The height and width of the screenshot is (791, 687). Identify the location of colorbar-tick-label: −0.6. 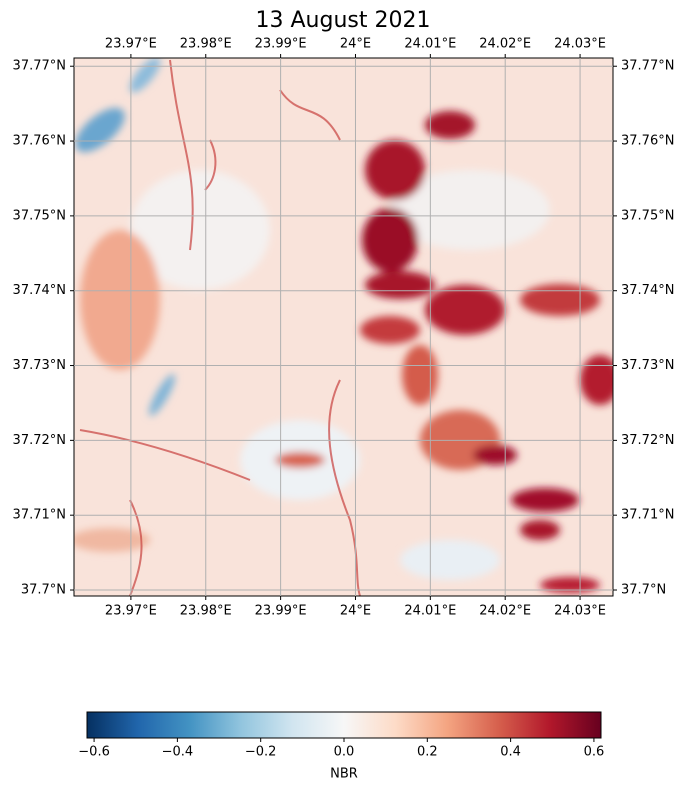
(94, 752).